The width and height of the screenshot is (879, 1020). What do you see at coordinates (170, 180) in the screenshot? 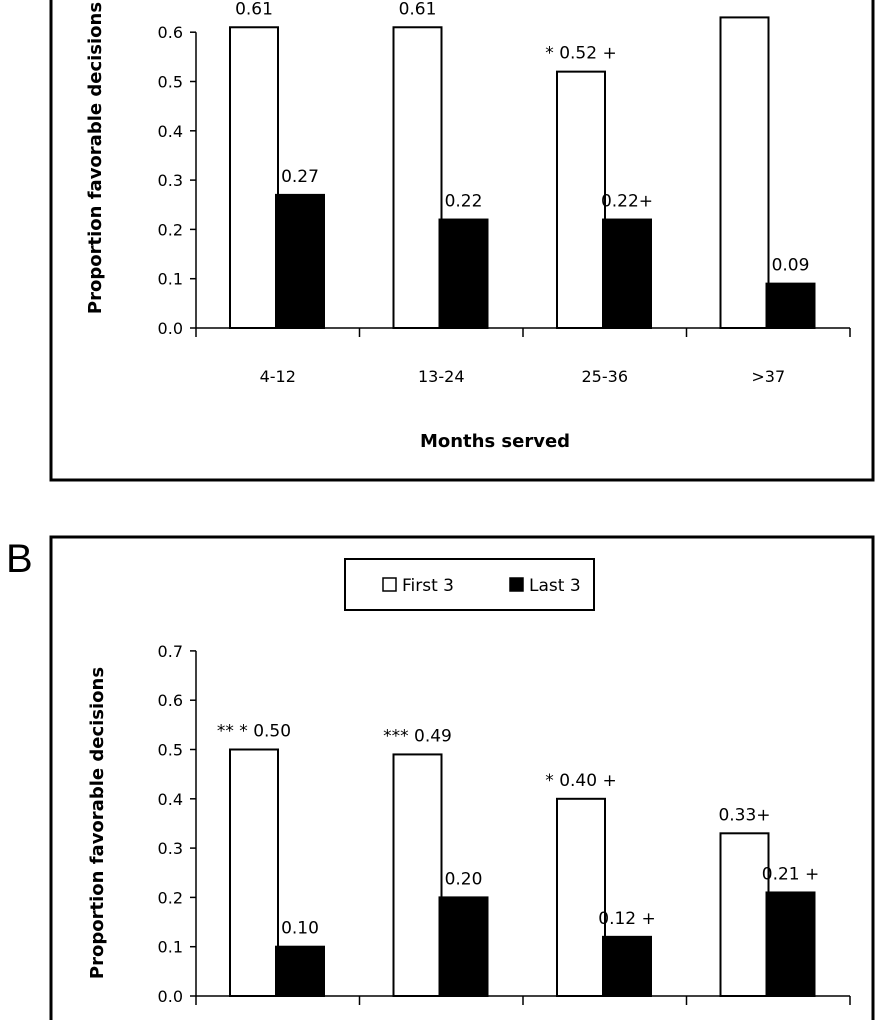
I see `panel-a-y-tick-label: 0.3` at bounding box center [170, 180].